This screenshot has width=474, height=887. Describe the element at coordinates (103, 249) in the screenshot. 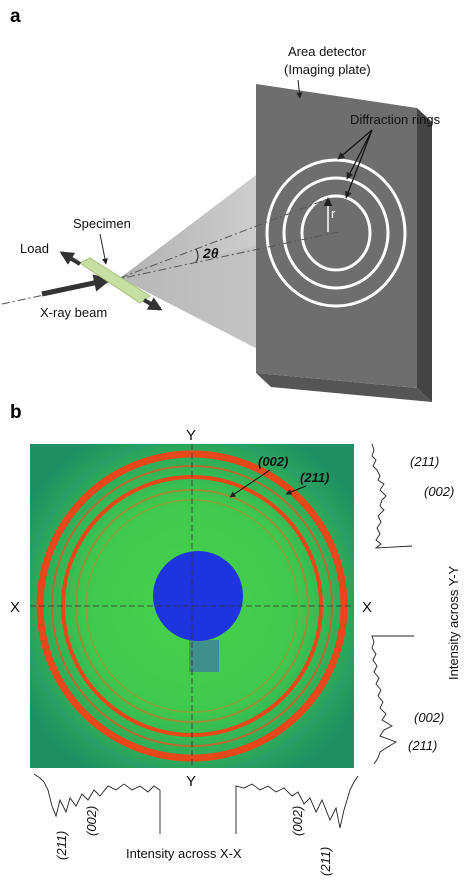

I see `specimen-pointer` at that location.